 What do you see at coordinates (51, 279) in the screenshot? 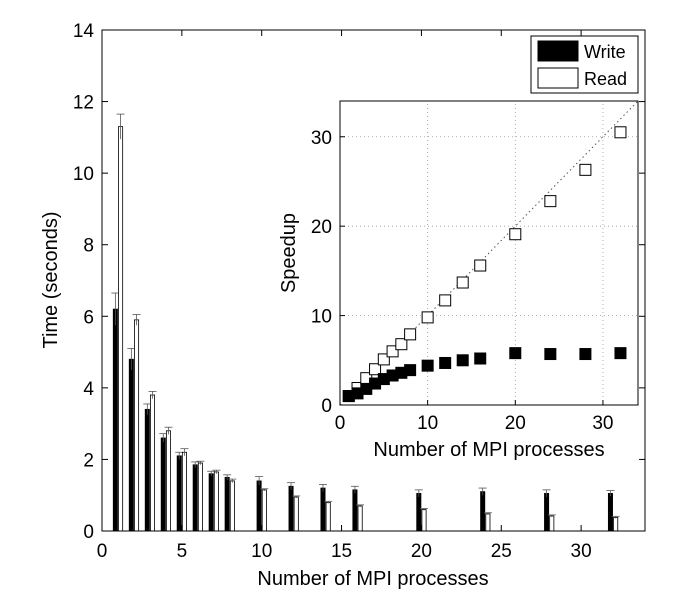
I see `main-y-axis-title: Time (seconds)` at bounding box center [51, 279].